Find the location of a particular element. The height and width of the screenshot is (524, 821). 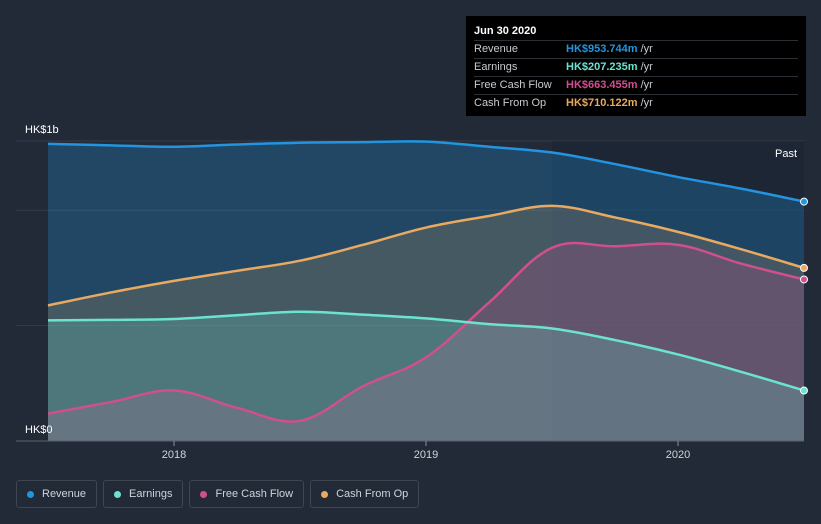

tooltip-date: Jun 30 2020 is located at coordinates (505, 31).